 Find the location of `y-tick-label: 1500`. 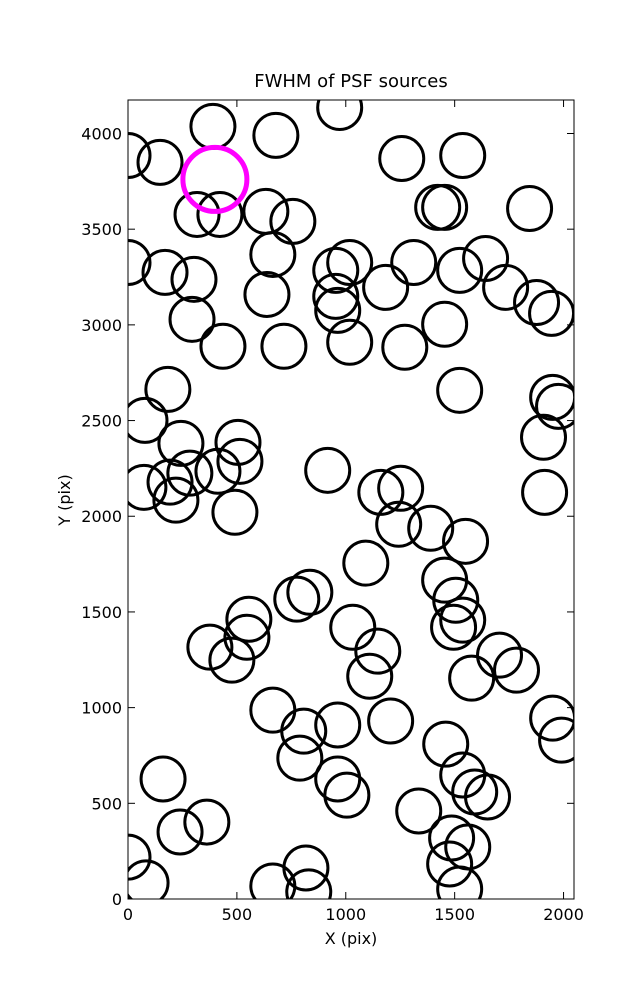

y-tick-label: 1500 is located at coordinates (101, 612).